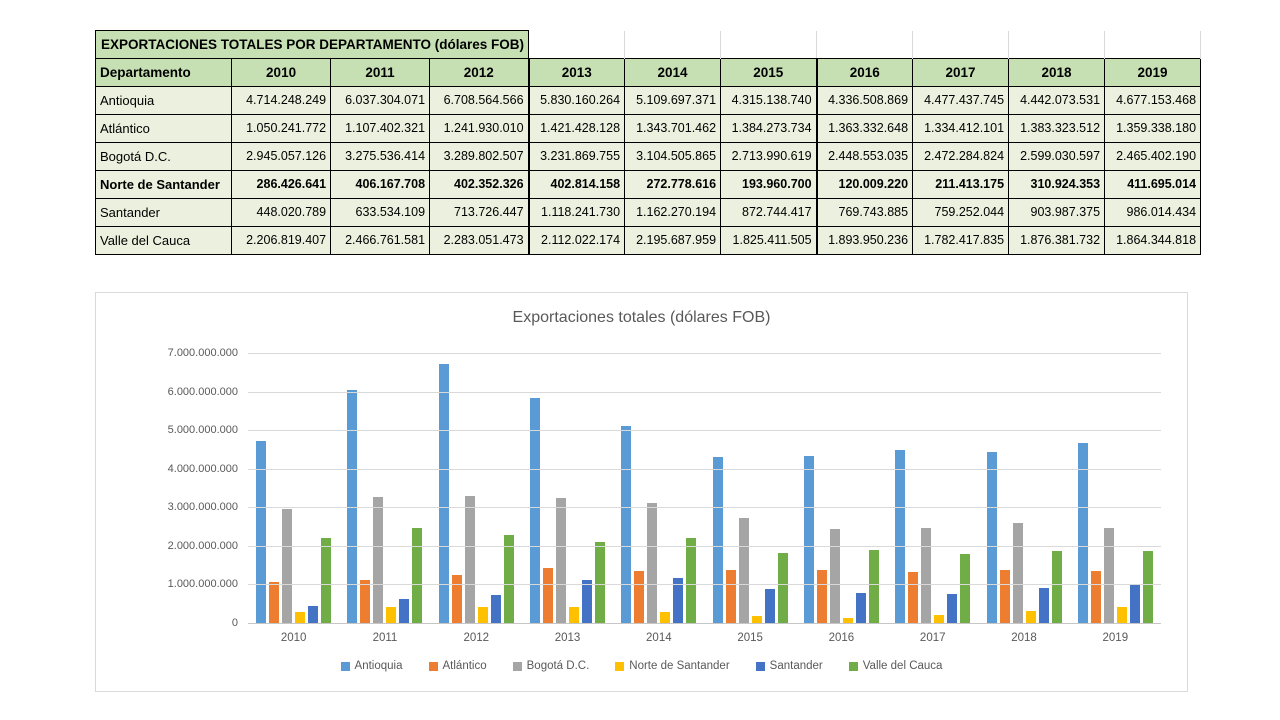 The height and width of the screenshot is (720, 1280). What do you see at coordinates (1153, 128) in the screenshot?
I see `cell-atlantico-2019: 1.359.338.180` at bounding box center [1153, 128].